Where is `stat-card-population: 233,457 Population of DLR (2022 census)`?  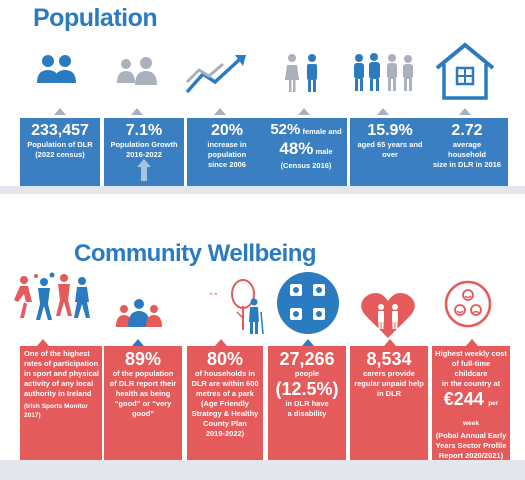 stat-card-population: 233,457 Population of DLR (2022 census) is located at coordinates (60, 153).